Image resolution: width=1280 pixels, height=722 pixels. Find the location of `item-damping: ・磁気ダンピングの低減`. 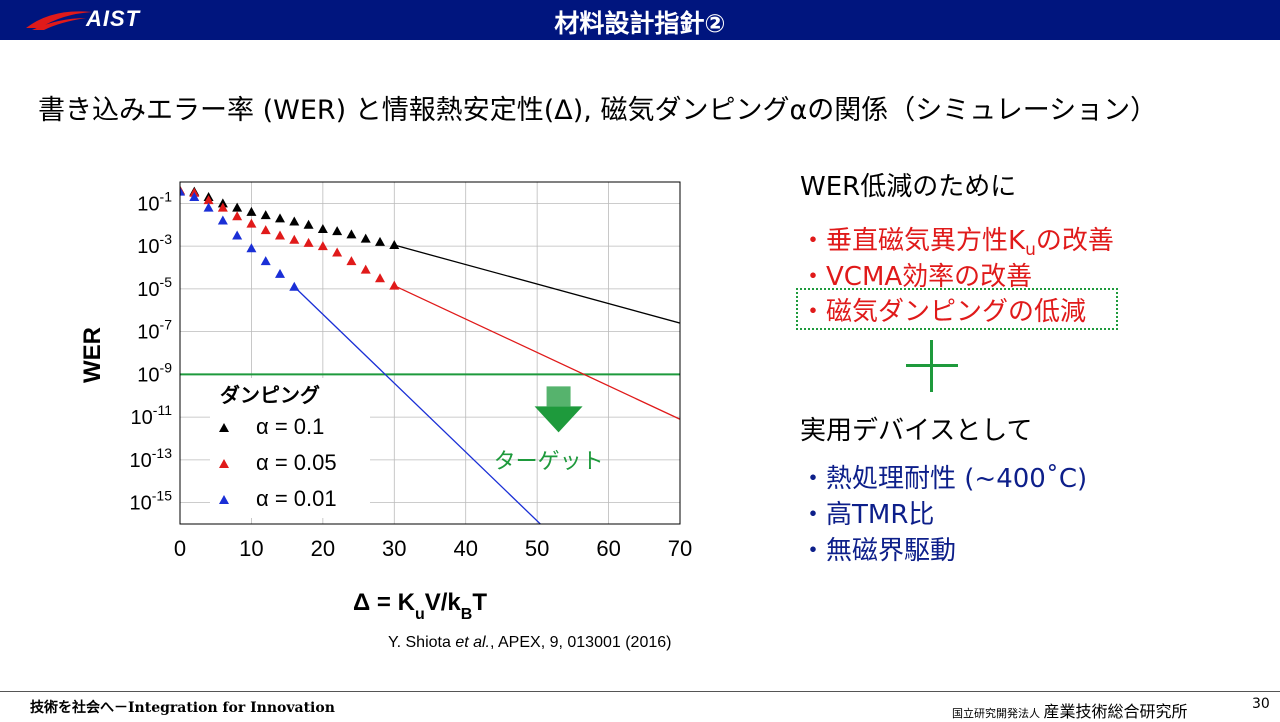

item-damping: ・磁気ダンピングの低減 is located at coordinates (943, 312).